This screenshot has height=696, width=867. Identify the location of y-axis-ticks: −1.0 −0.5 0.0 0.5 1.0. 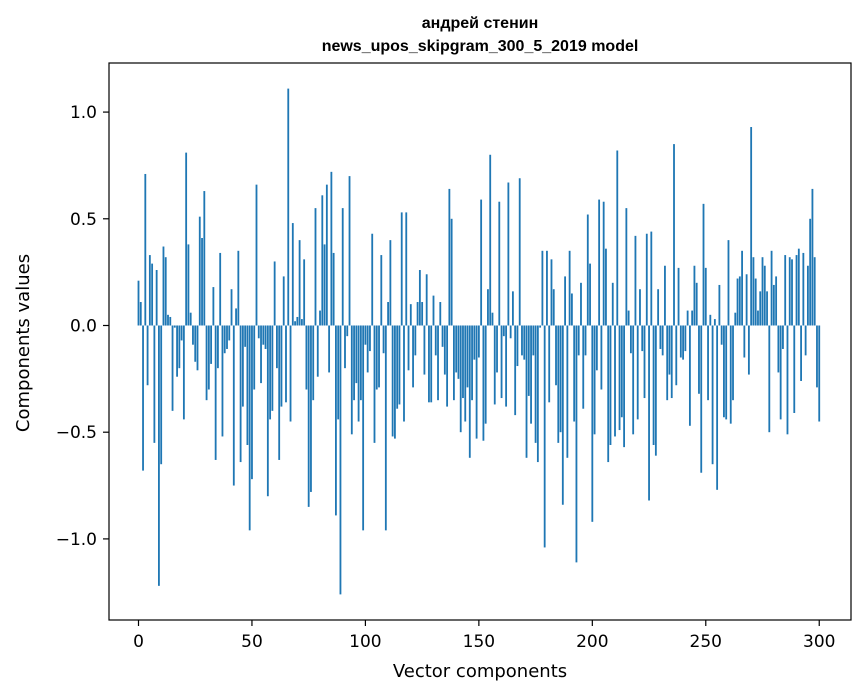
(82, 326).